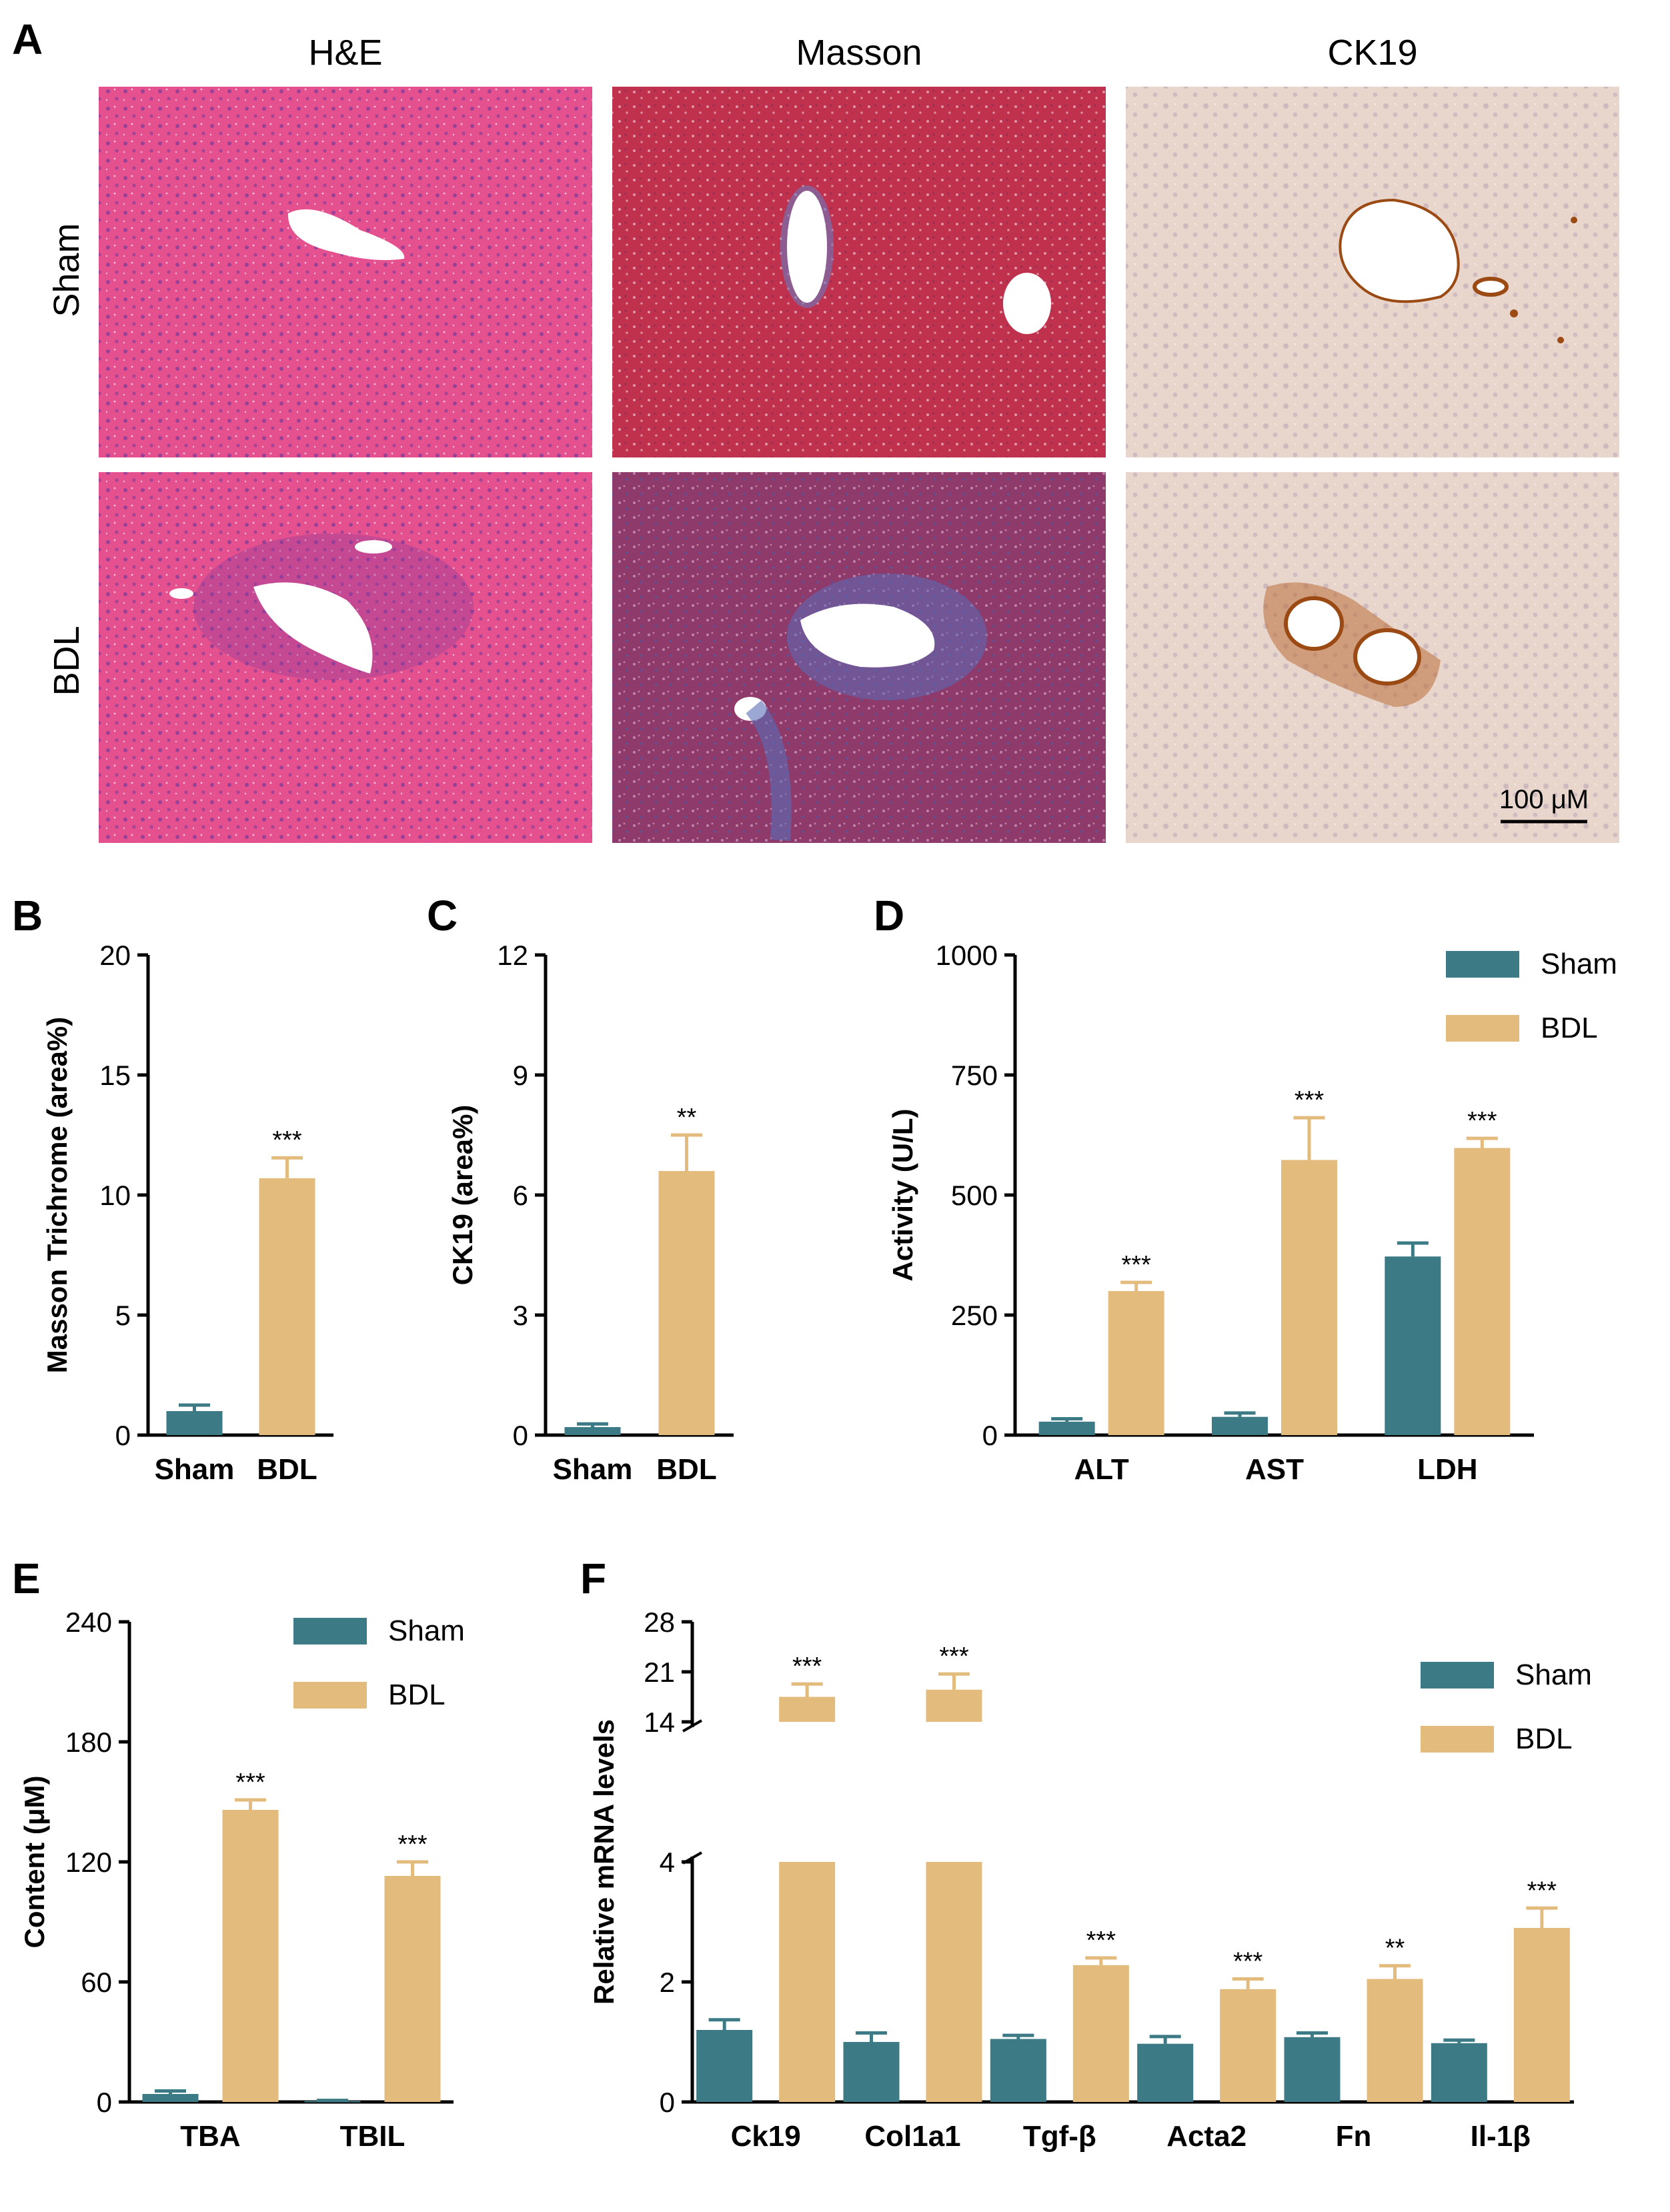 Image resolution: width=1670 pixels, height=2212 pixels. What do you see at coordinates (1101, 1469) in the screenshot?
I see `x-tick-label: ALT` at bounding box center [1101, 1469].